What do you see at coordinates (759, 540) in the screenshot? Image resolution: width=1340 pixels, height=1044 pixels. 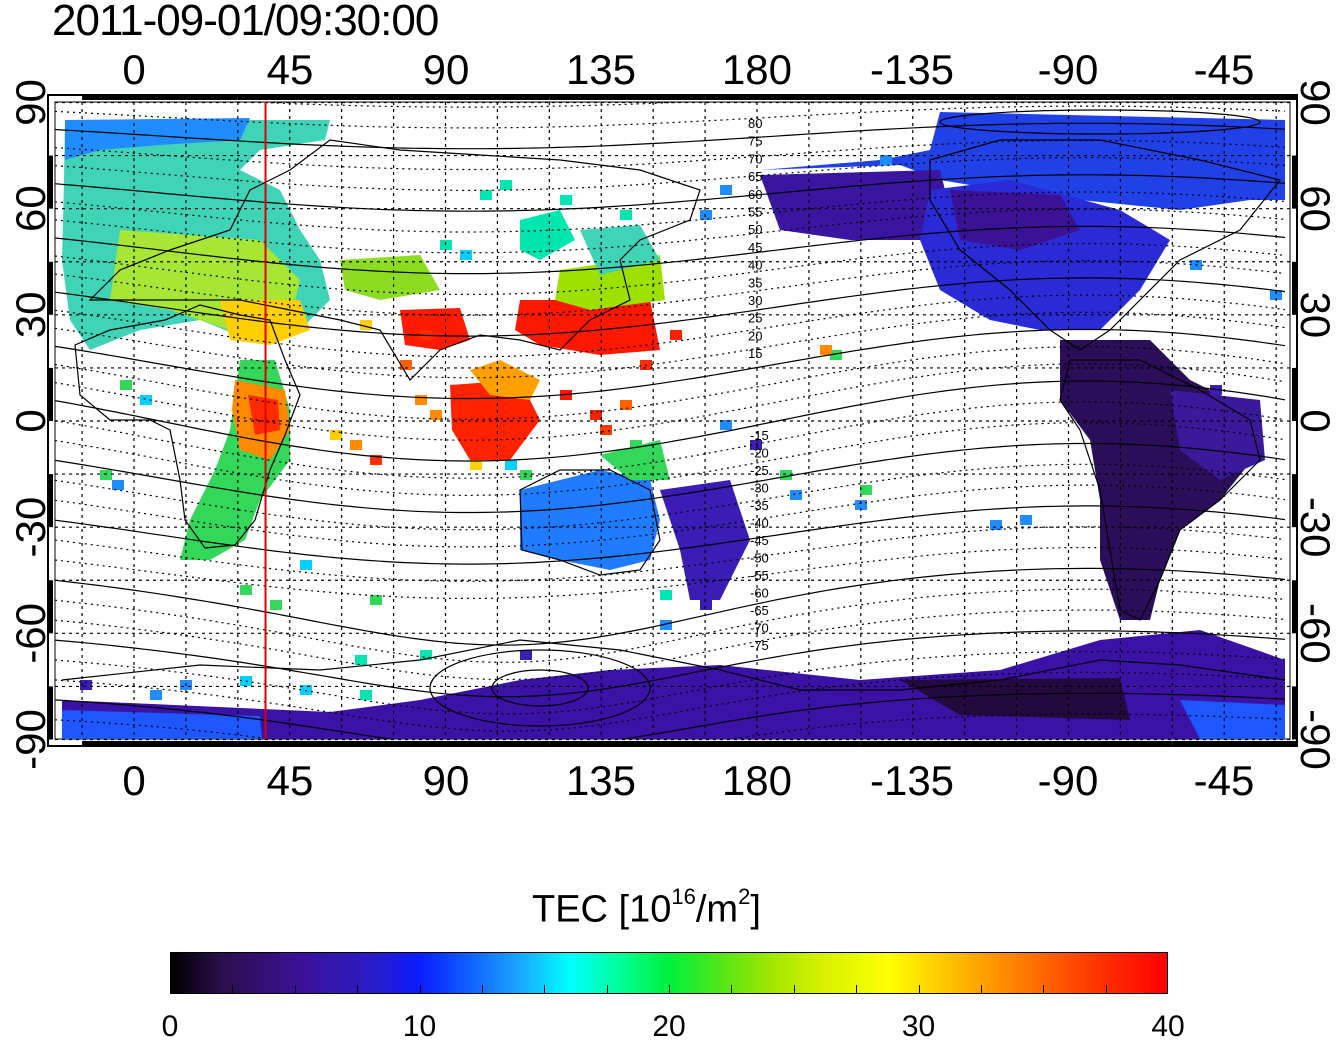 I see `contour-label: -45` at bounding box center [759, 540].